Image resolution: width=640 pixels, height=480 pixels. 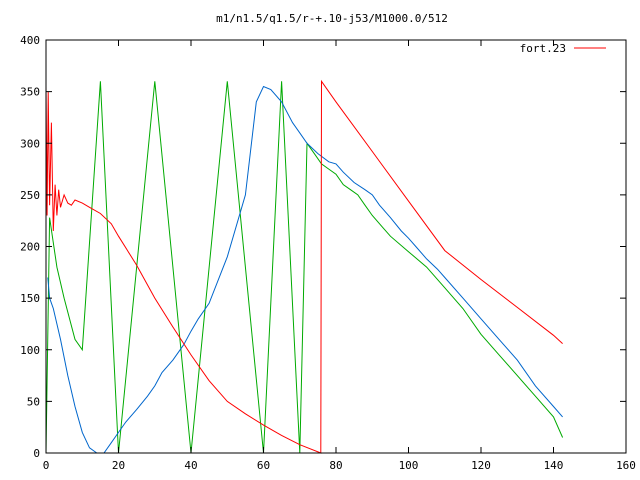 I want to click on y-tick-label: 0, so click(x=36, y=453).